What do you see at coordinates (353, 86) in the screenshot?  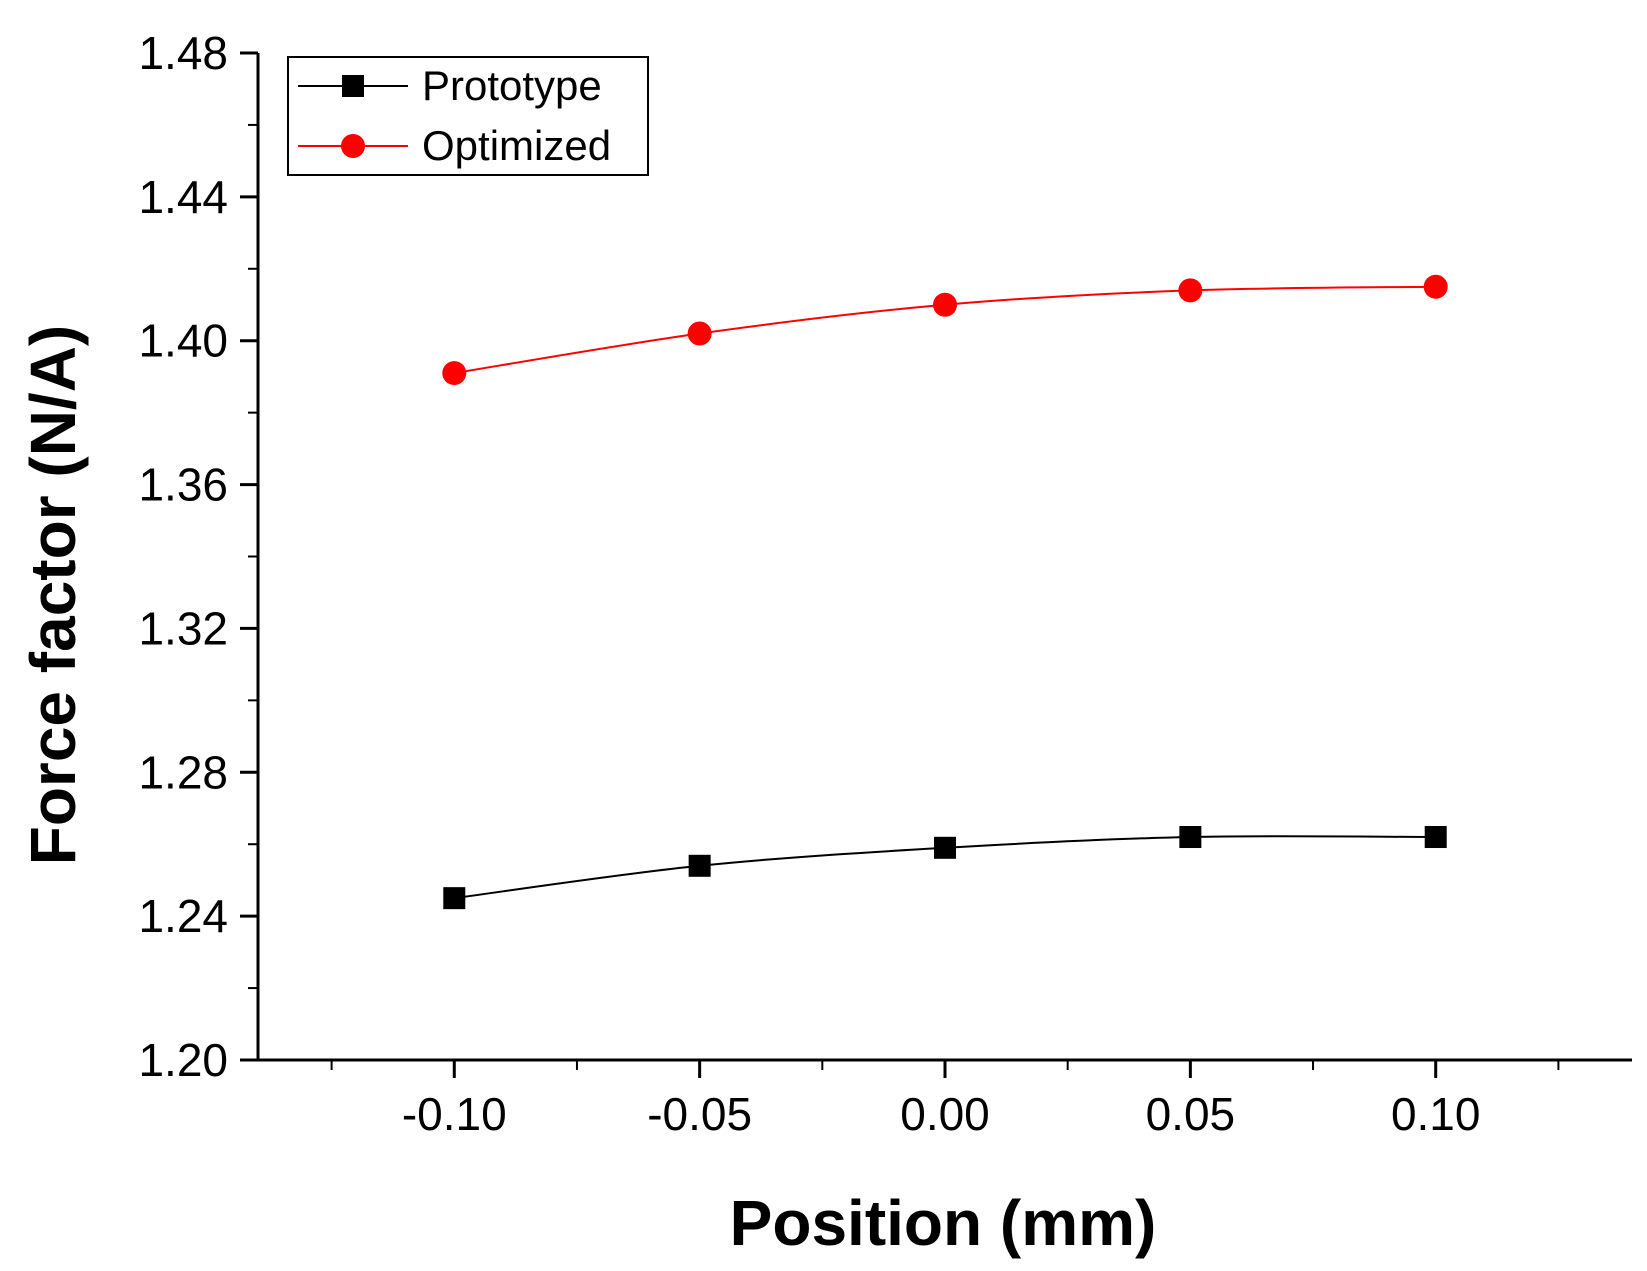 I see `legend-marker-prototype` at bounding box center [353, 86].